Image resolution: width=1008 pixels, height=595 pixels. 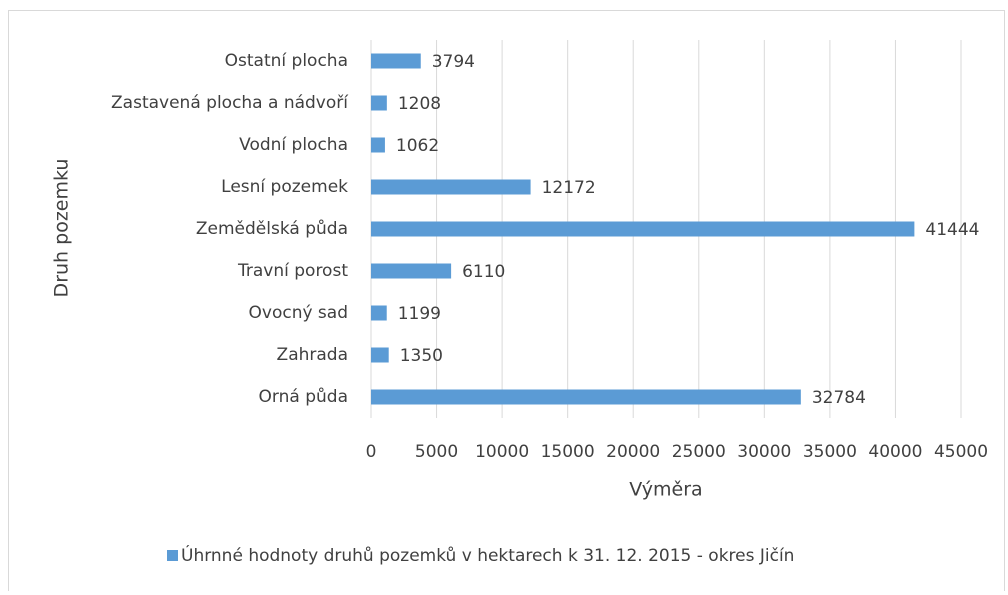 What do you see at coordinates (230, 103) in the screenshot?
I see `y-tick-label: Zastavená plocha a nádvoří` at bounding box center [230, 103].